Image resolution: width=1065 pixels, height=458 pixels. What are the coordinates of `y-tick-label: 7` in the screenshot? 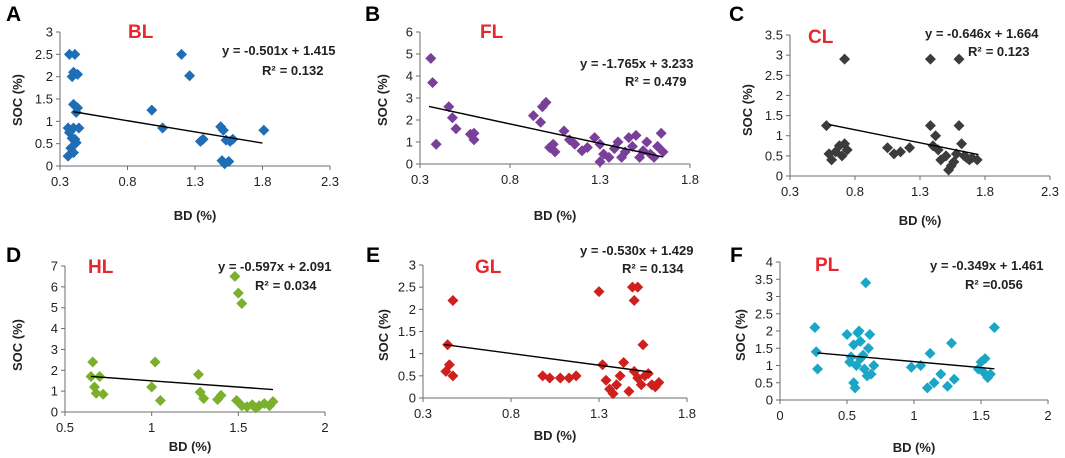 It's located at (54, 266).